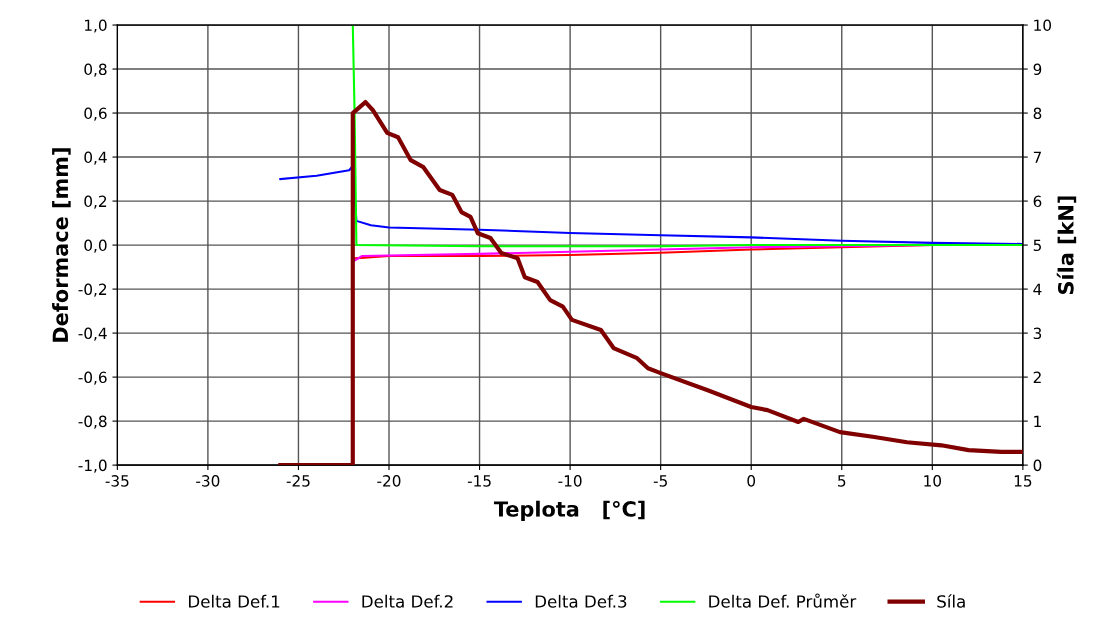 This screenshot has width=1107, height=626. I want to click on y2-tick-label: 8, so click(1037, 113).